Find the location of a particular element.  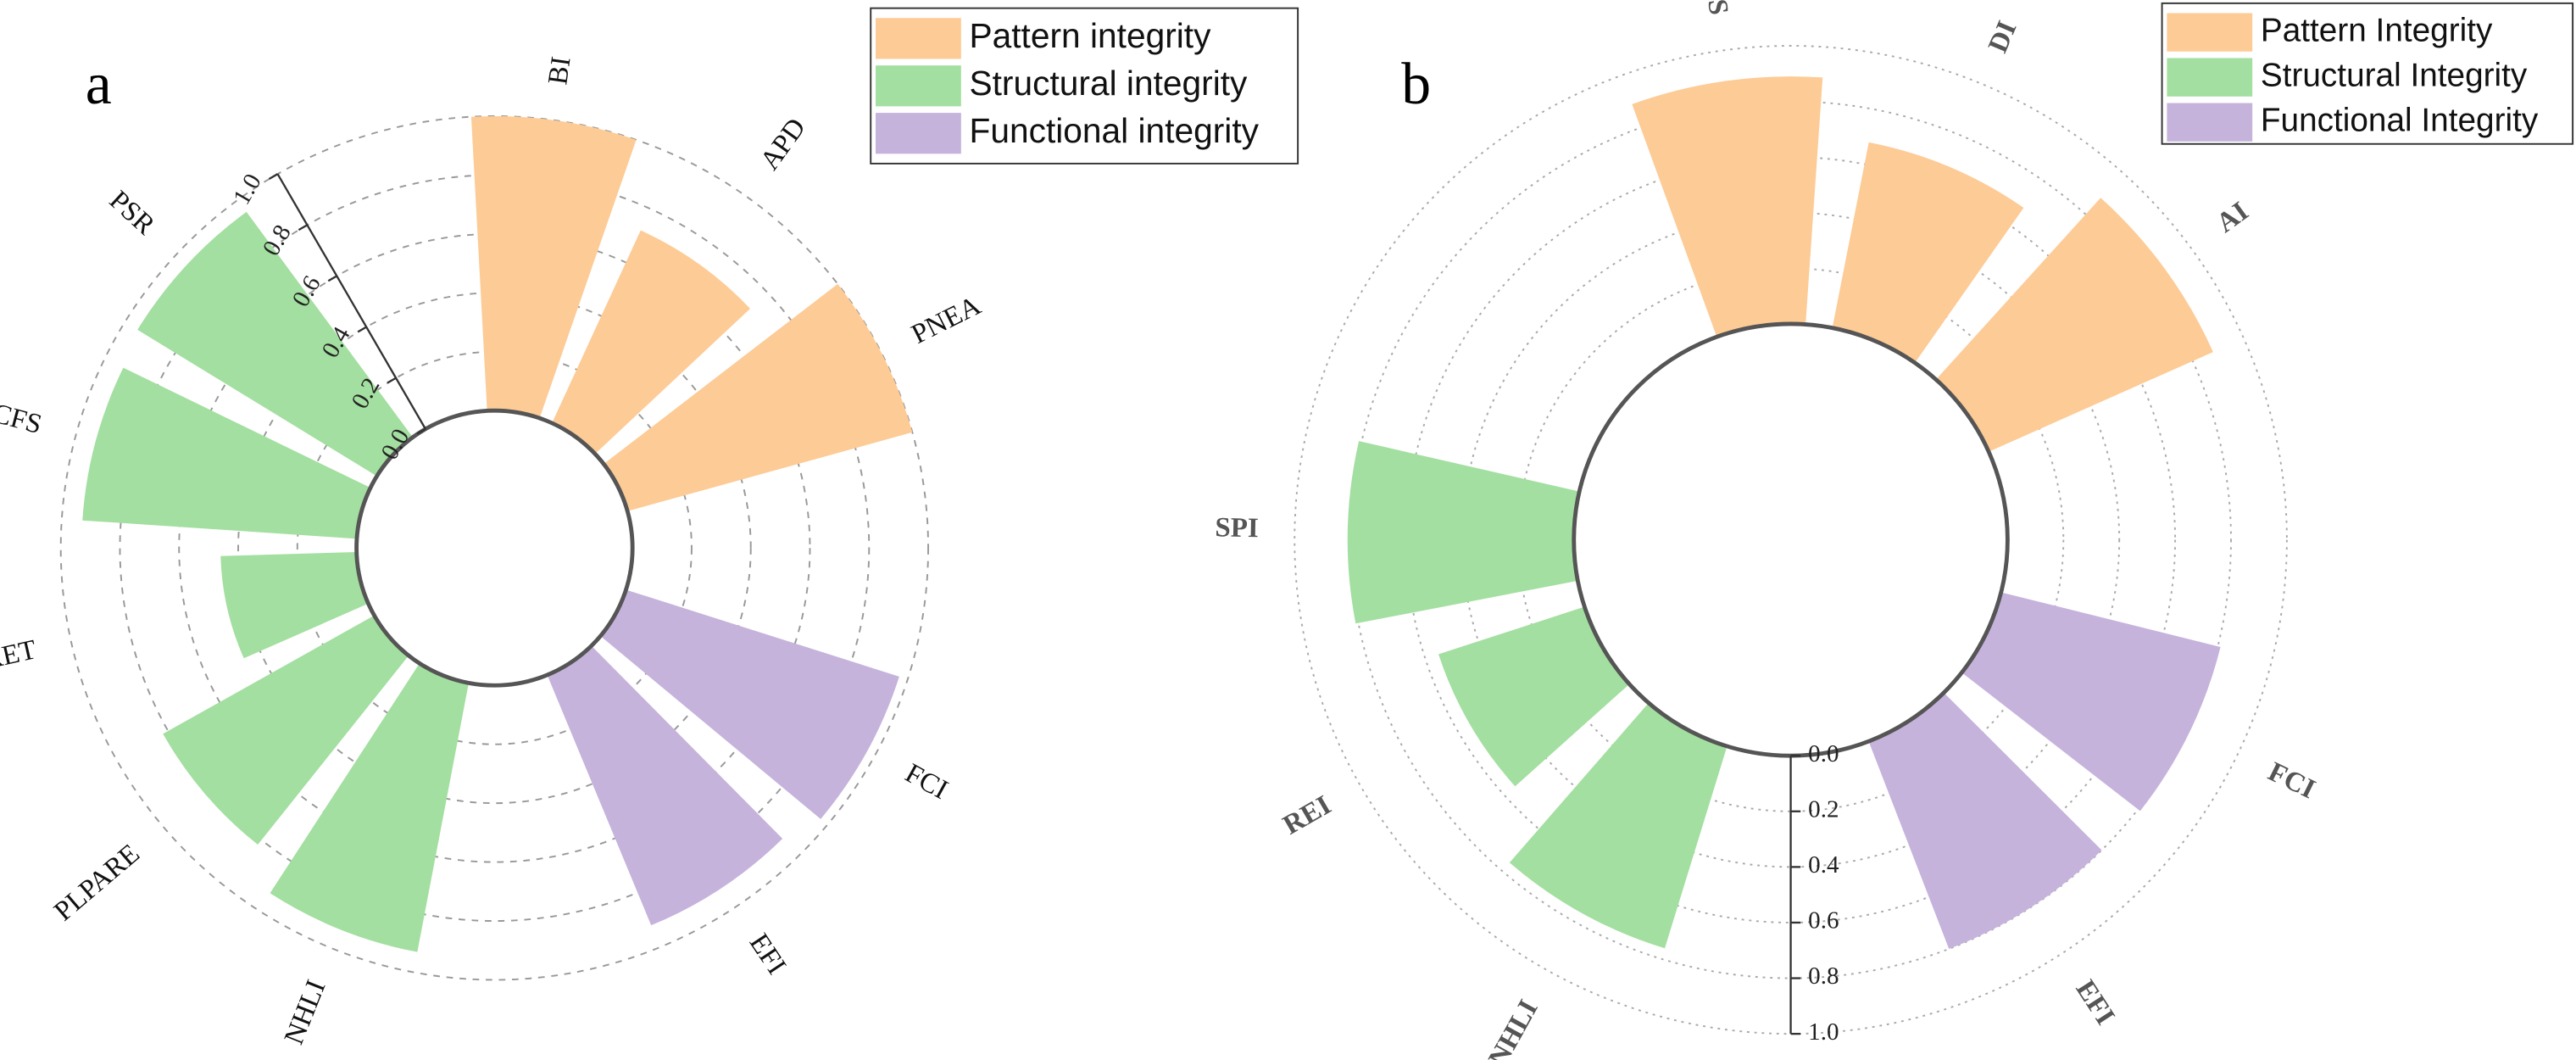

category-label: AI is located at coordinates (2233, 217).